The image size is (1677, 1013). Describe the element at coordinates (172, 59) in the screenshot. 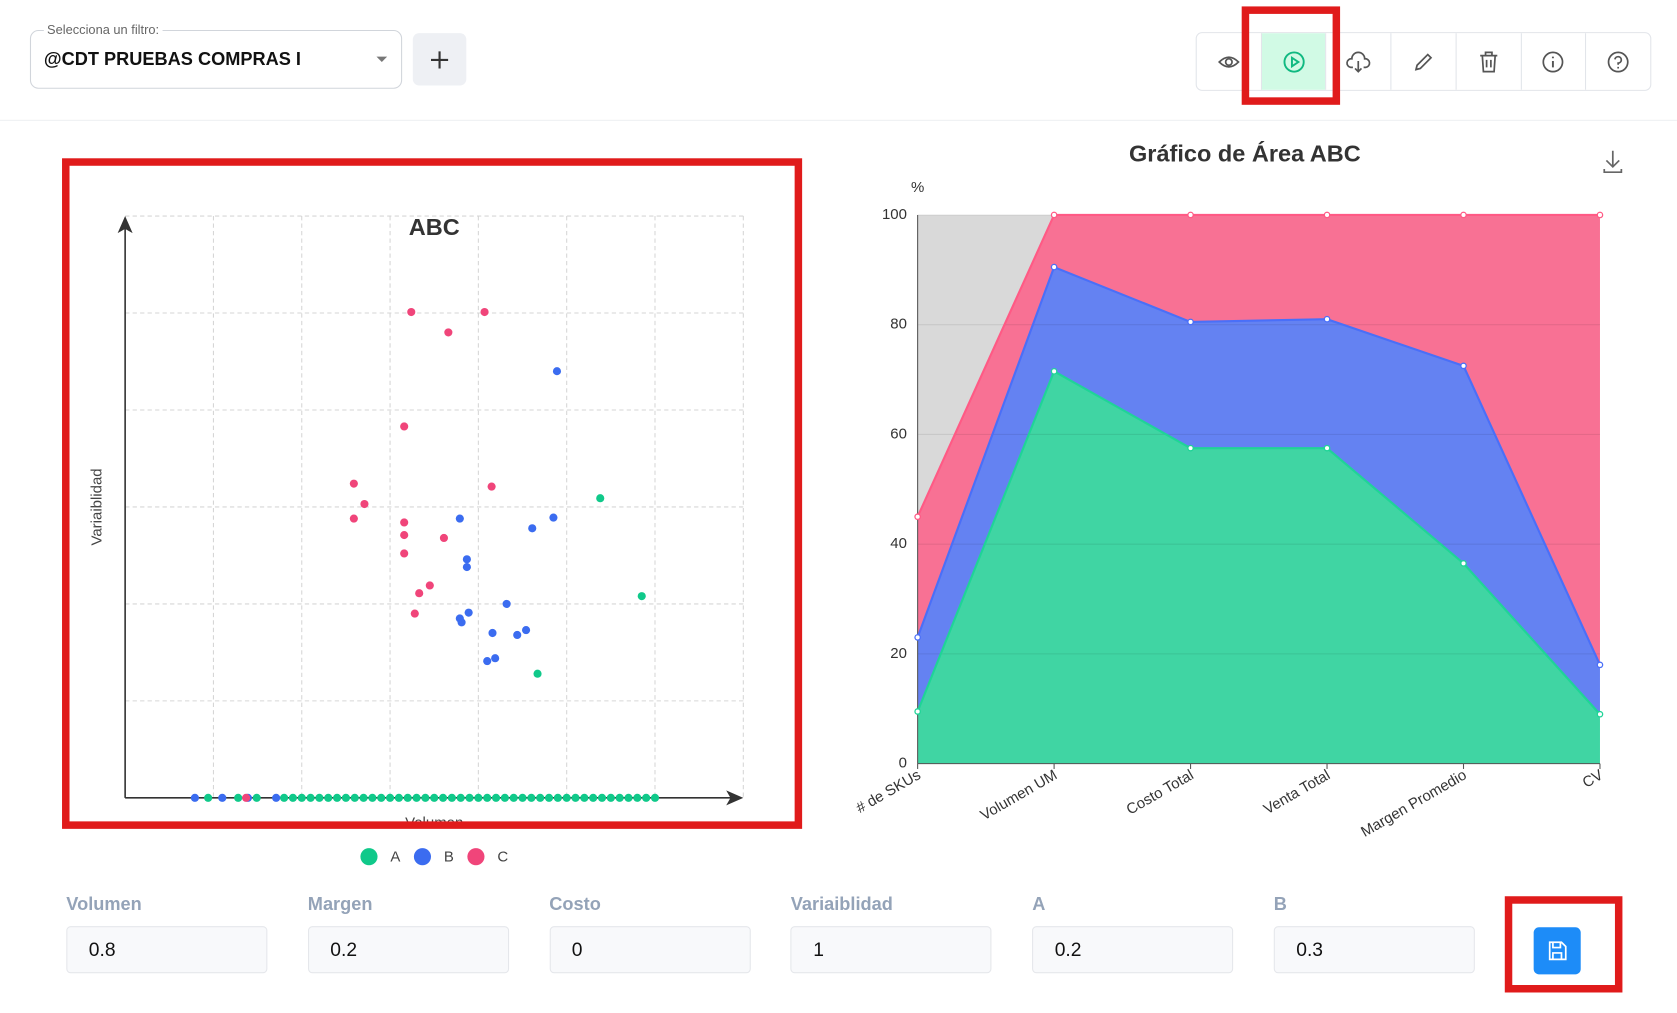

I see `filter-value: @CDT PRUEBAS COMPRAS I` at that location.